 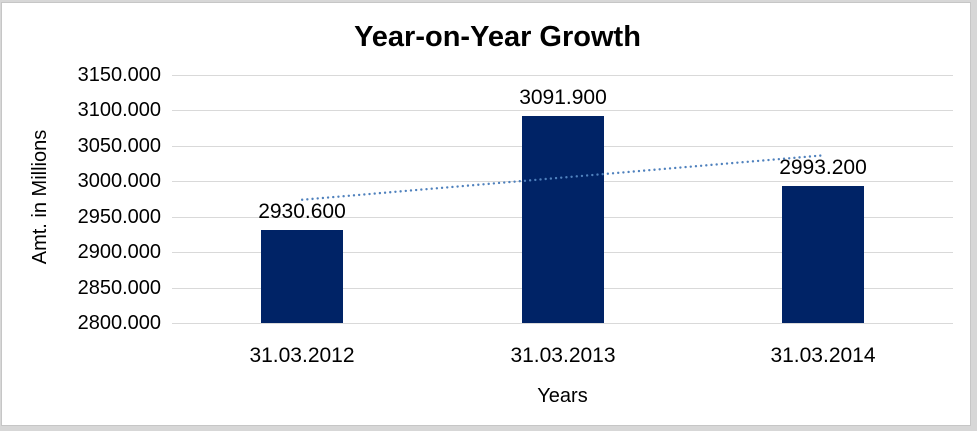 What do you see at coordinates (563, 97) in the screenshot?
I see `bar-value-label: 3091.900` at bounding box center [563, 97].